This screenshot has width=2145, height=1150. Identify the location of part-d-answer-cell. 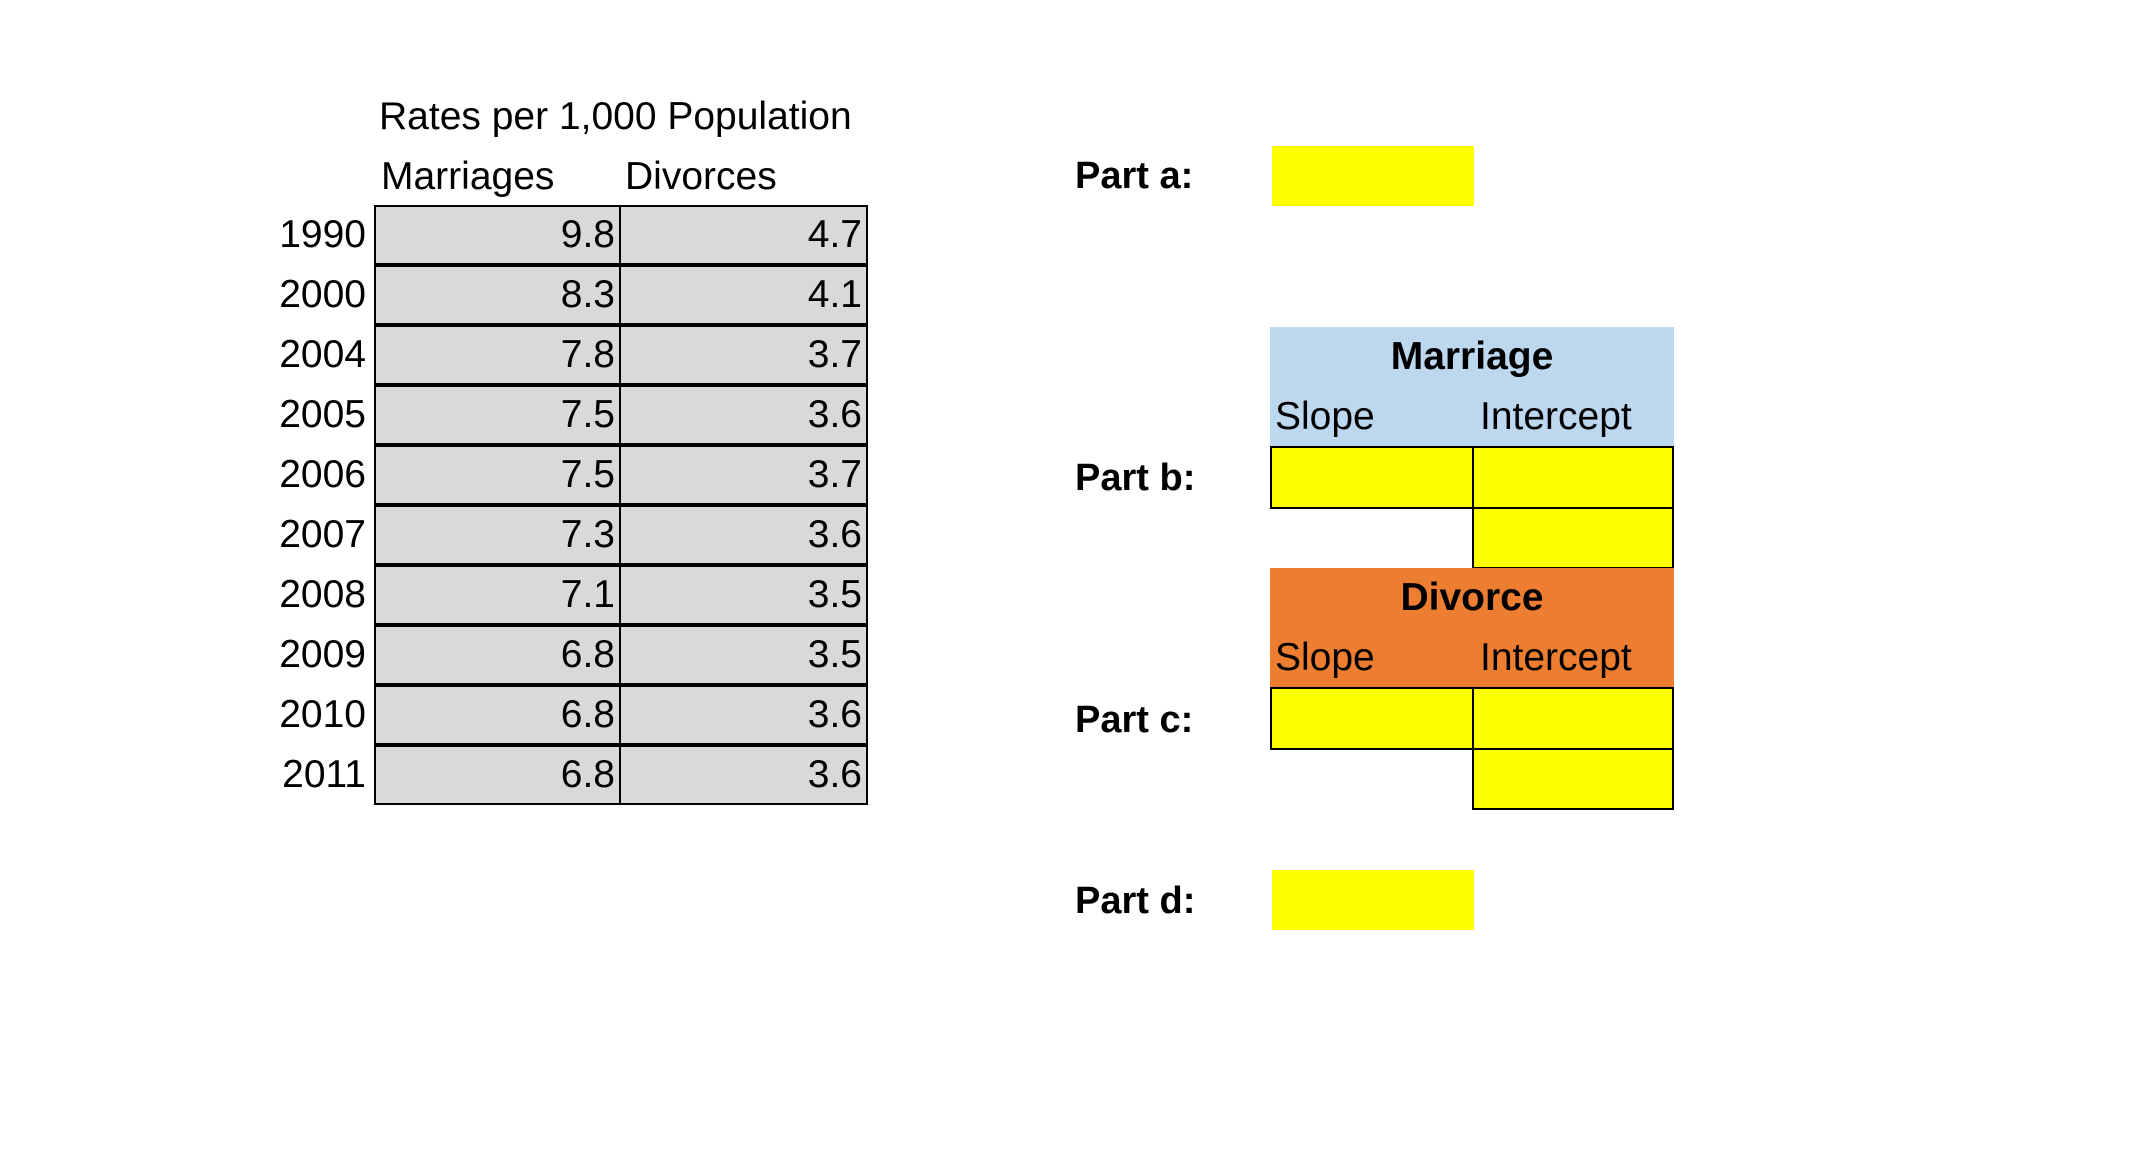
(1373, 900).